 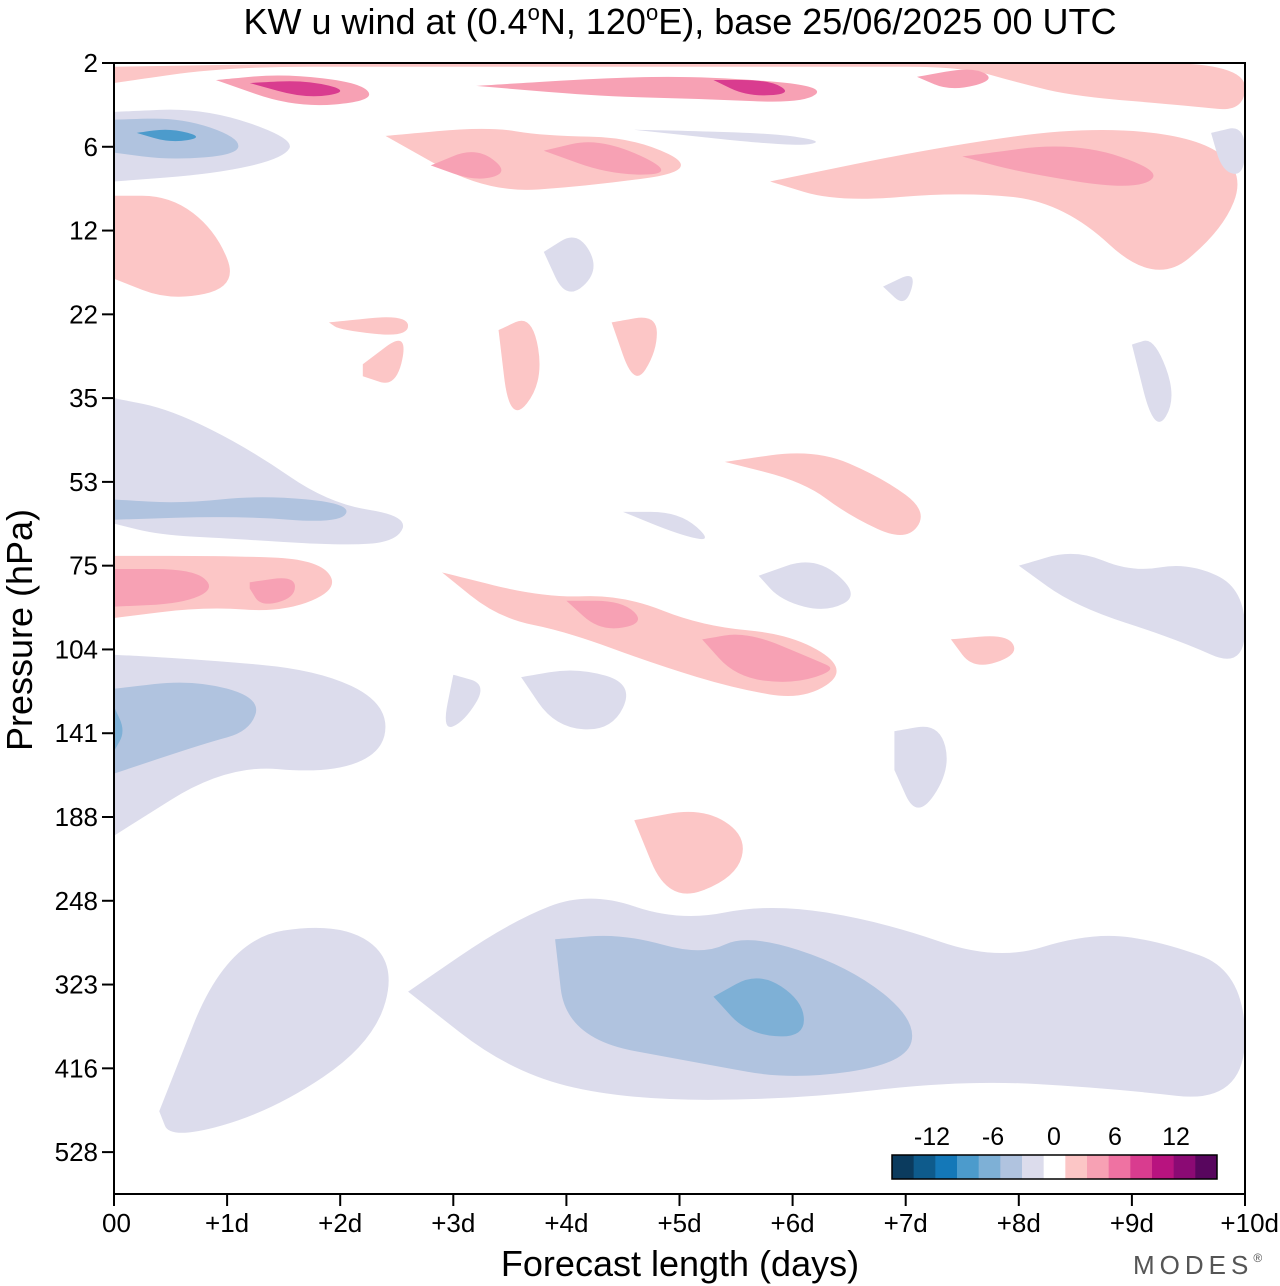 What do you see at coordinates (227, 1223) in the screenshot?
I see `x-tick-label: +1d` at bounding box center [227, 1223].